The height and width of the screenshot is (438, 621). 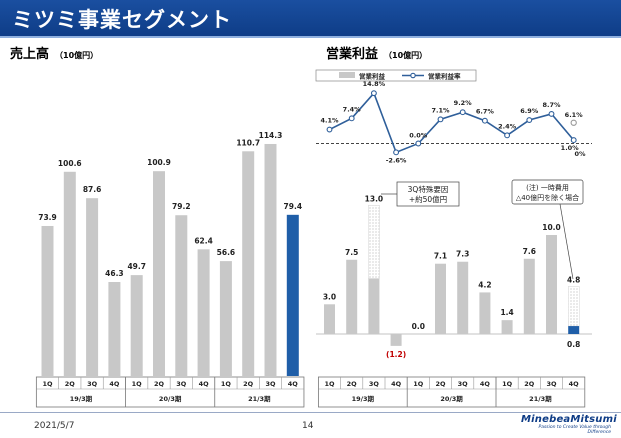 I want to click on op-group-label: 20/3期, so click(x=451, y=398).